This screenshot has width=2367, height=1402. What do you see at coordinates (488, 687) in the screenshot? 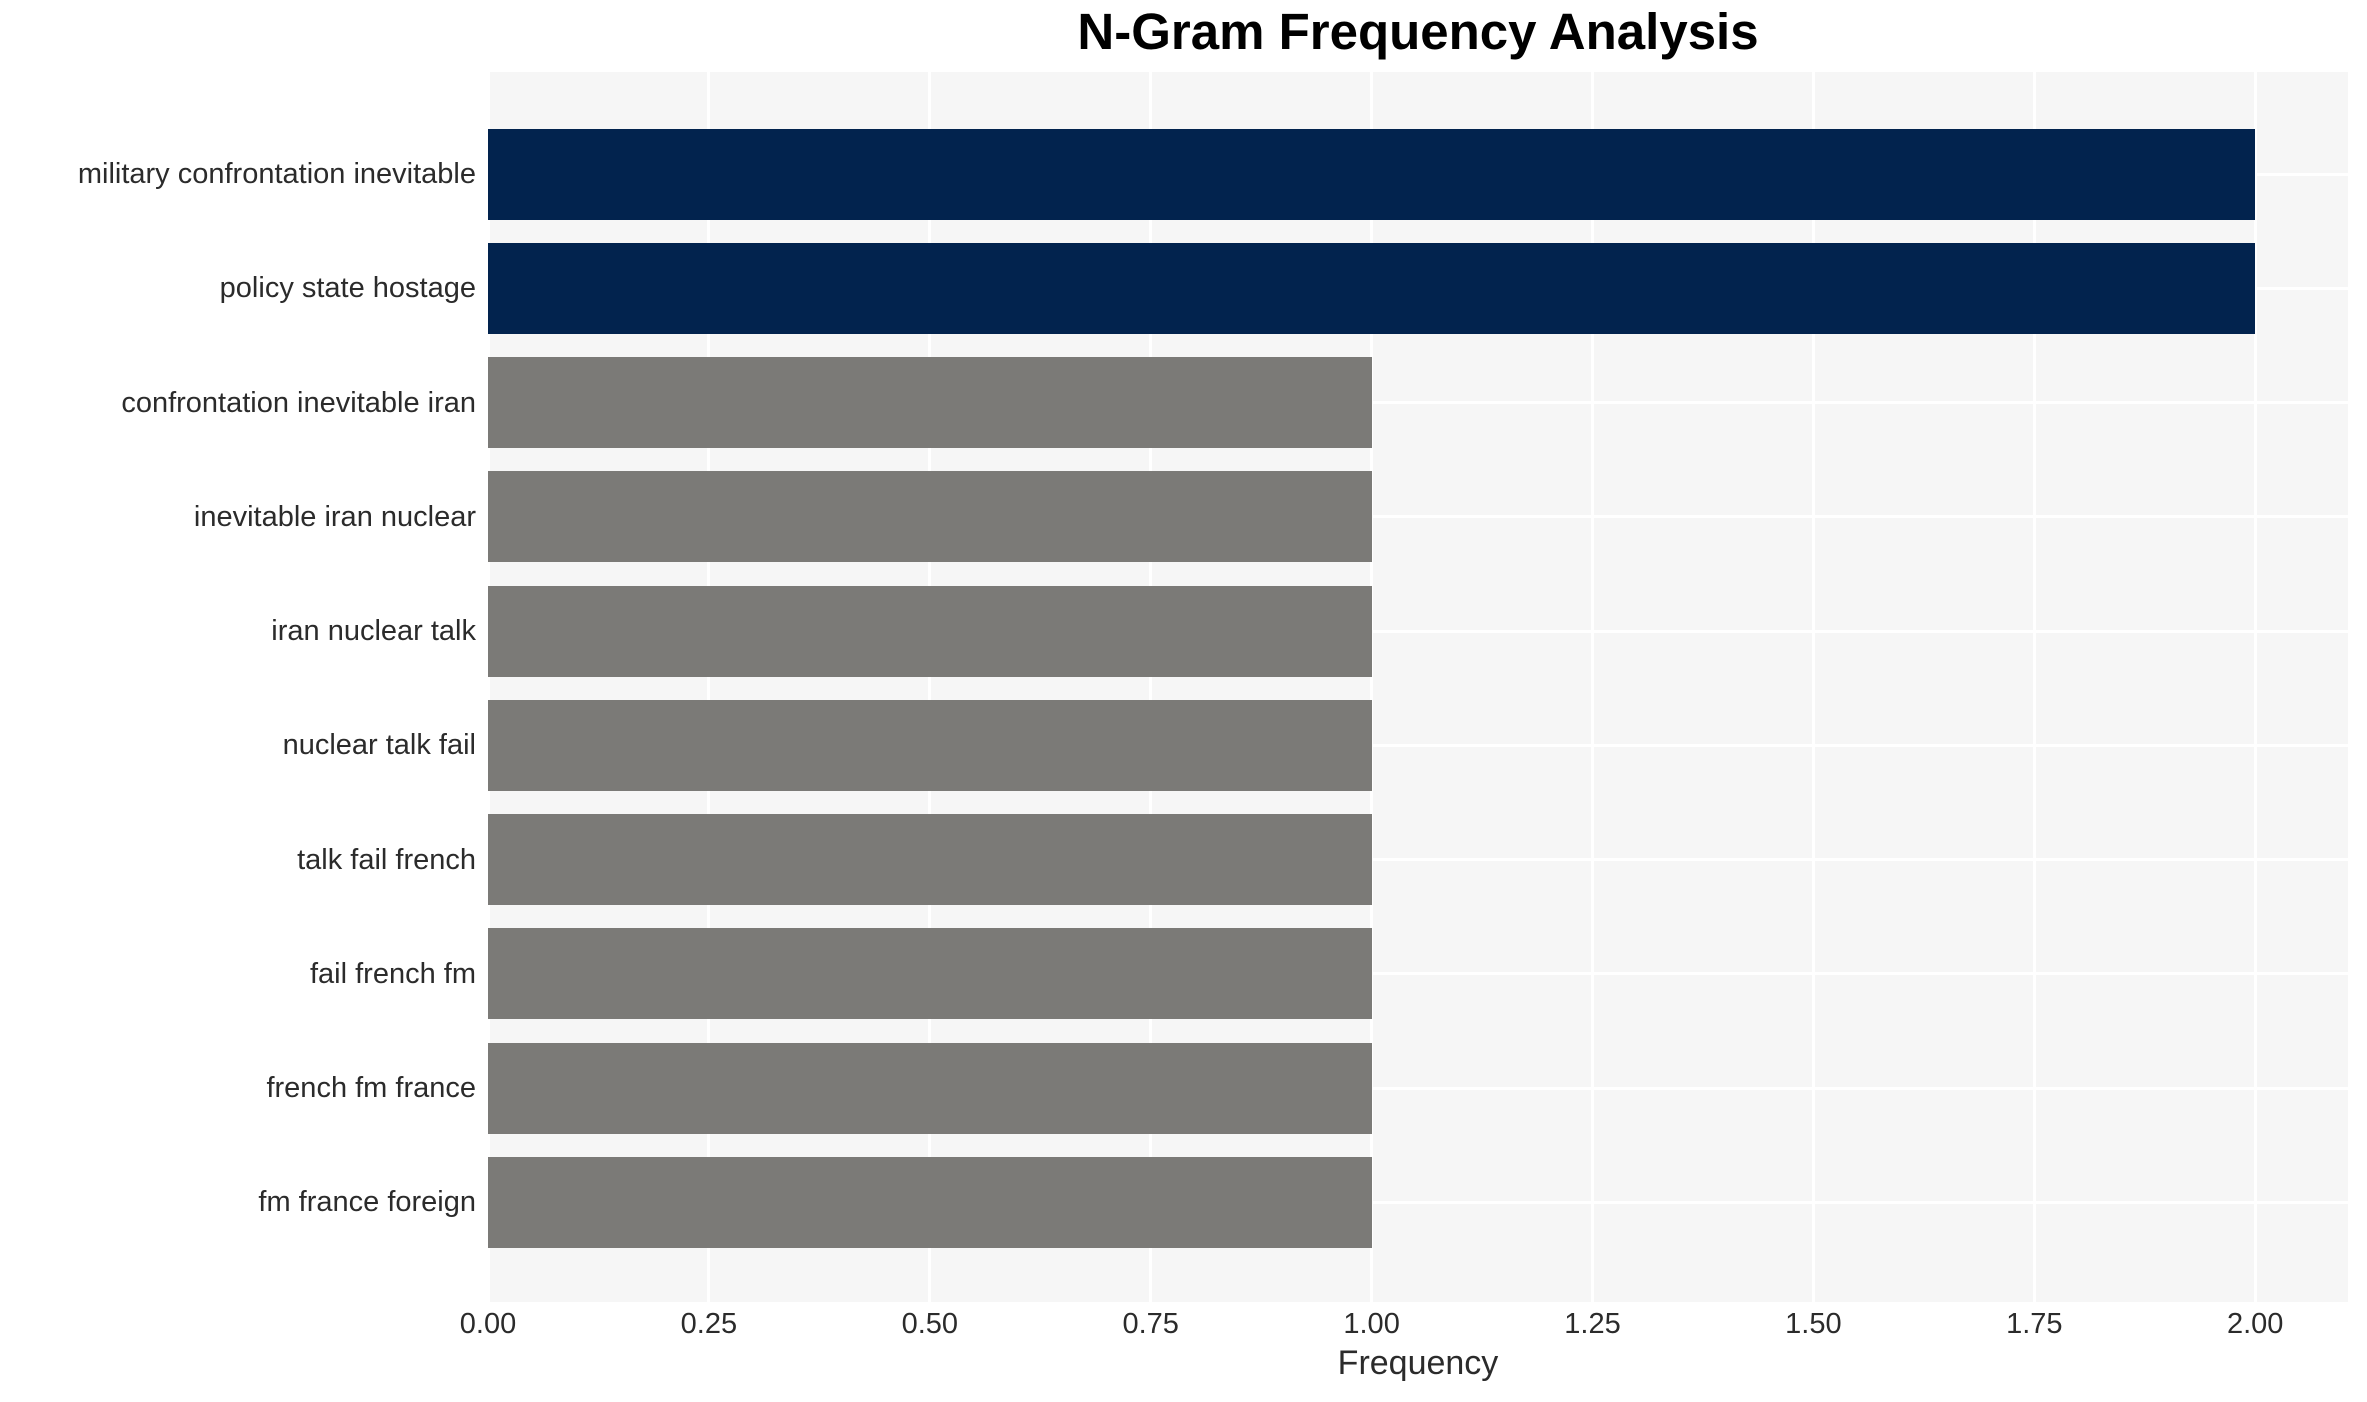
I see `x-gridline-0.00` at bounding box center [488, 687].